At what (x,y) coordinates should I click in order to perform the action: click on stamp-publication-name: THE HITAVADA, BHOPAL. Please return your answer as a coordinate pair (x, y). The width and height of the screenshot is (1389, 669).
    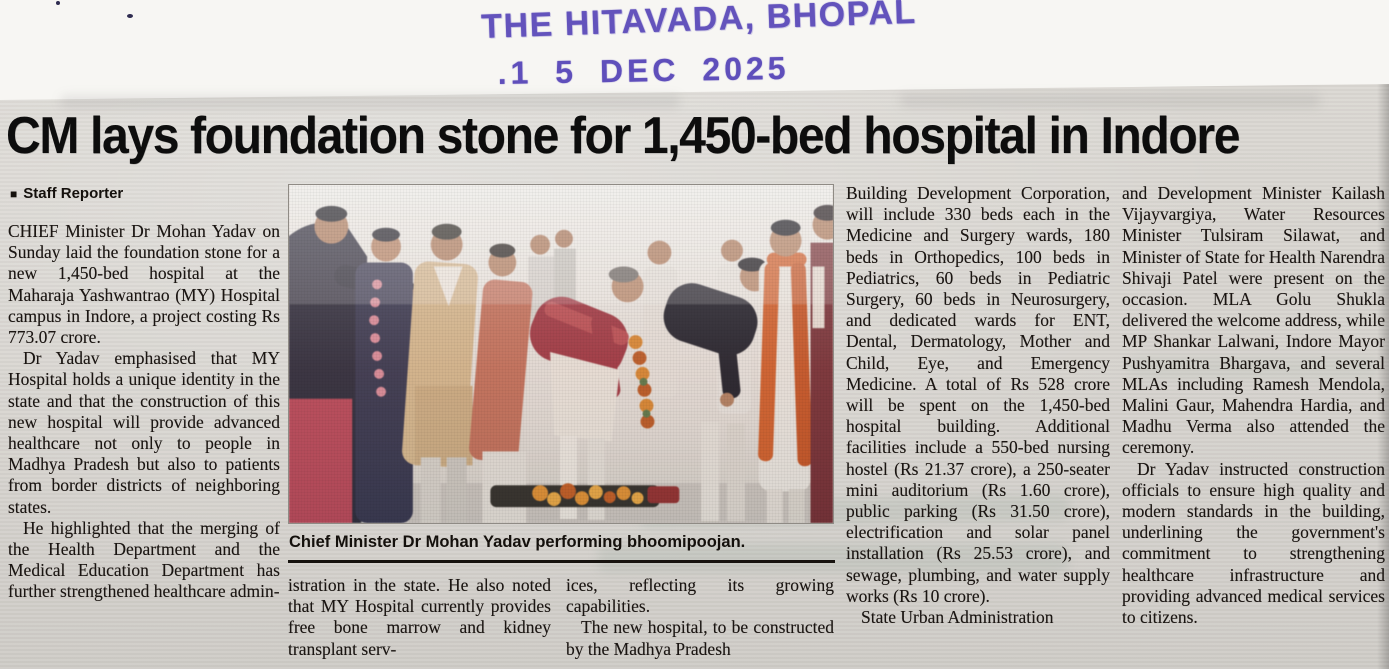
    Looking at the image, I should click on (699, 23).